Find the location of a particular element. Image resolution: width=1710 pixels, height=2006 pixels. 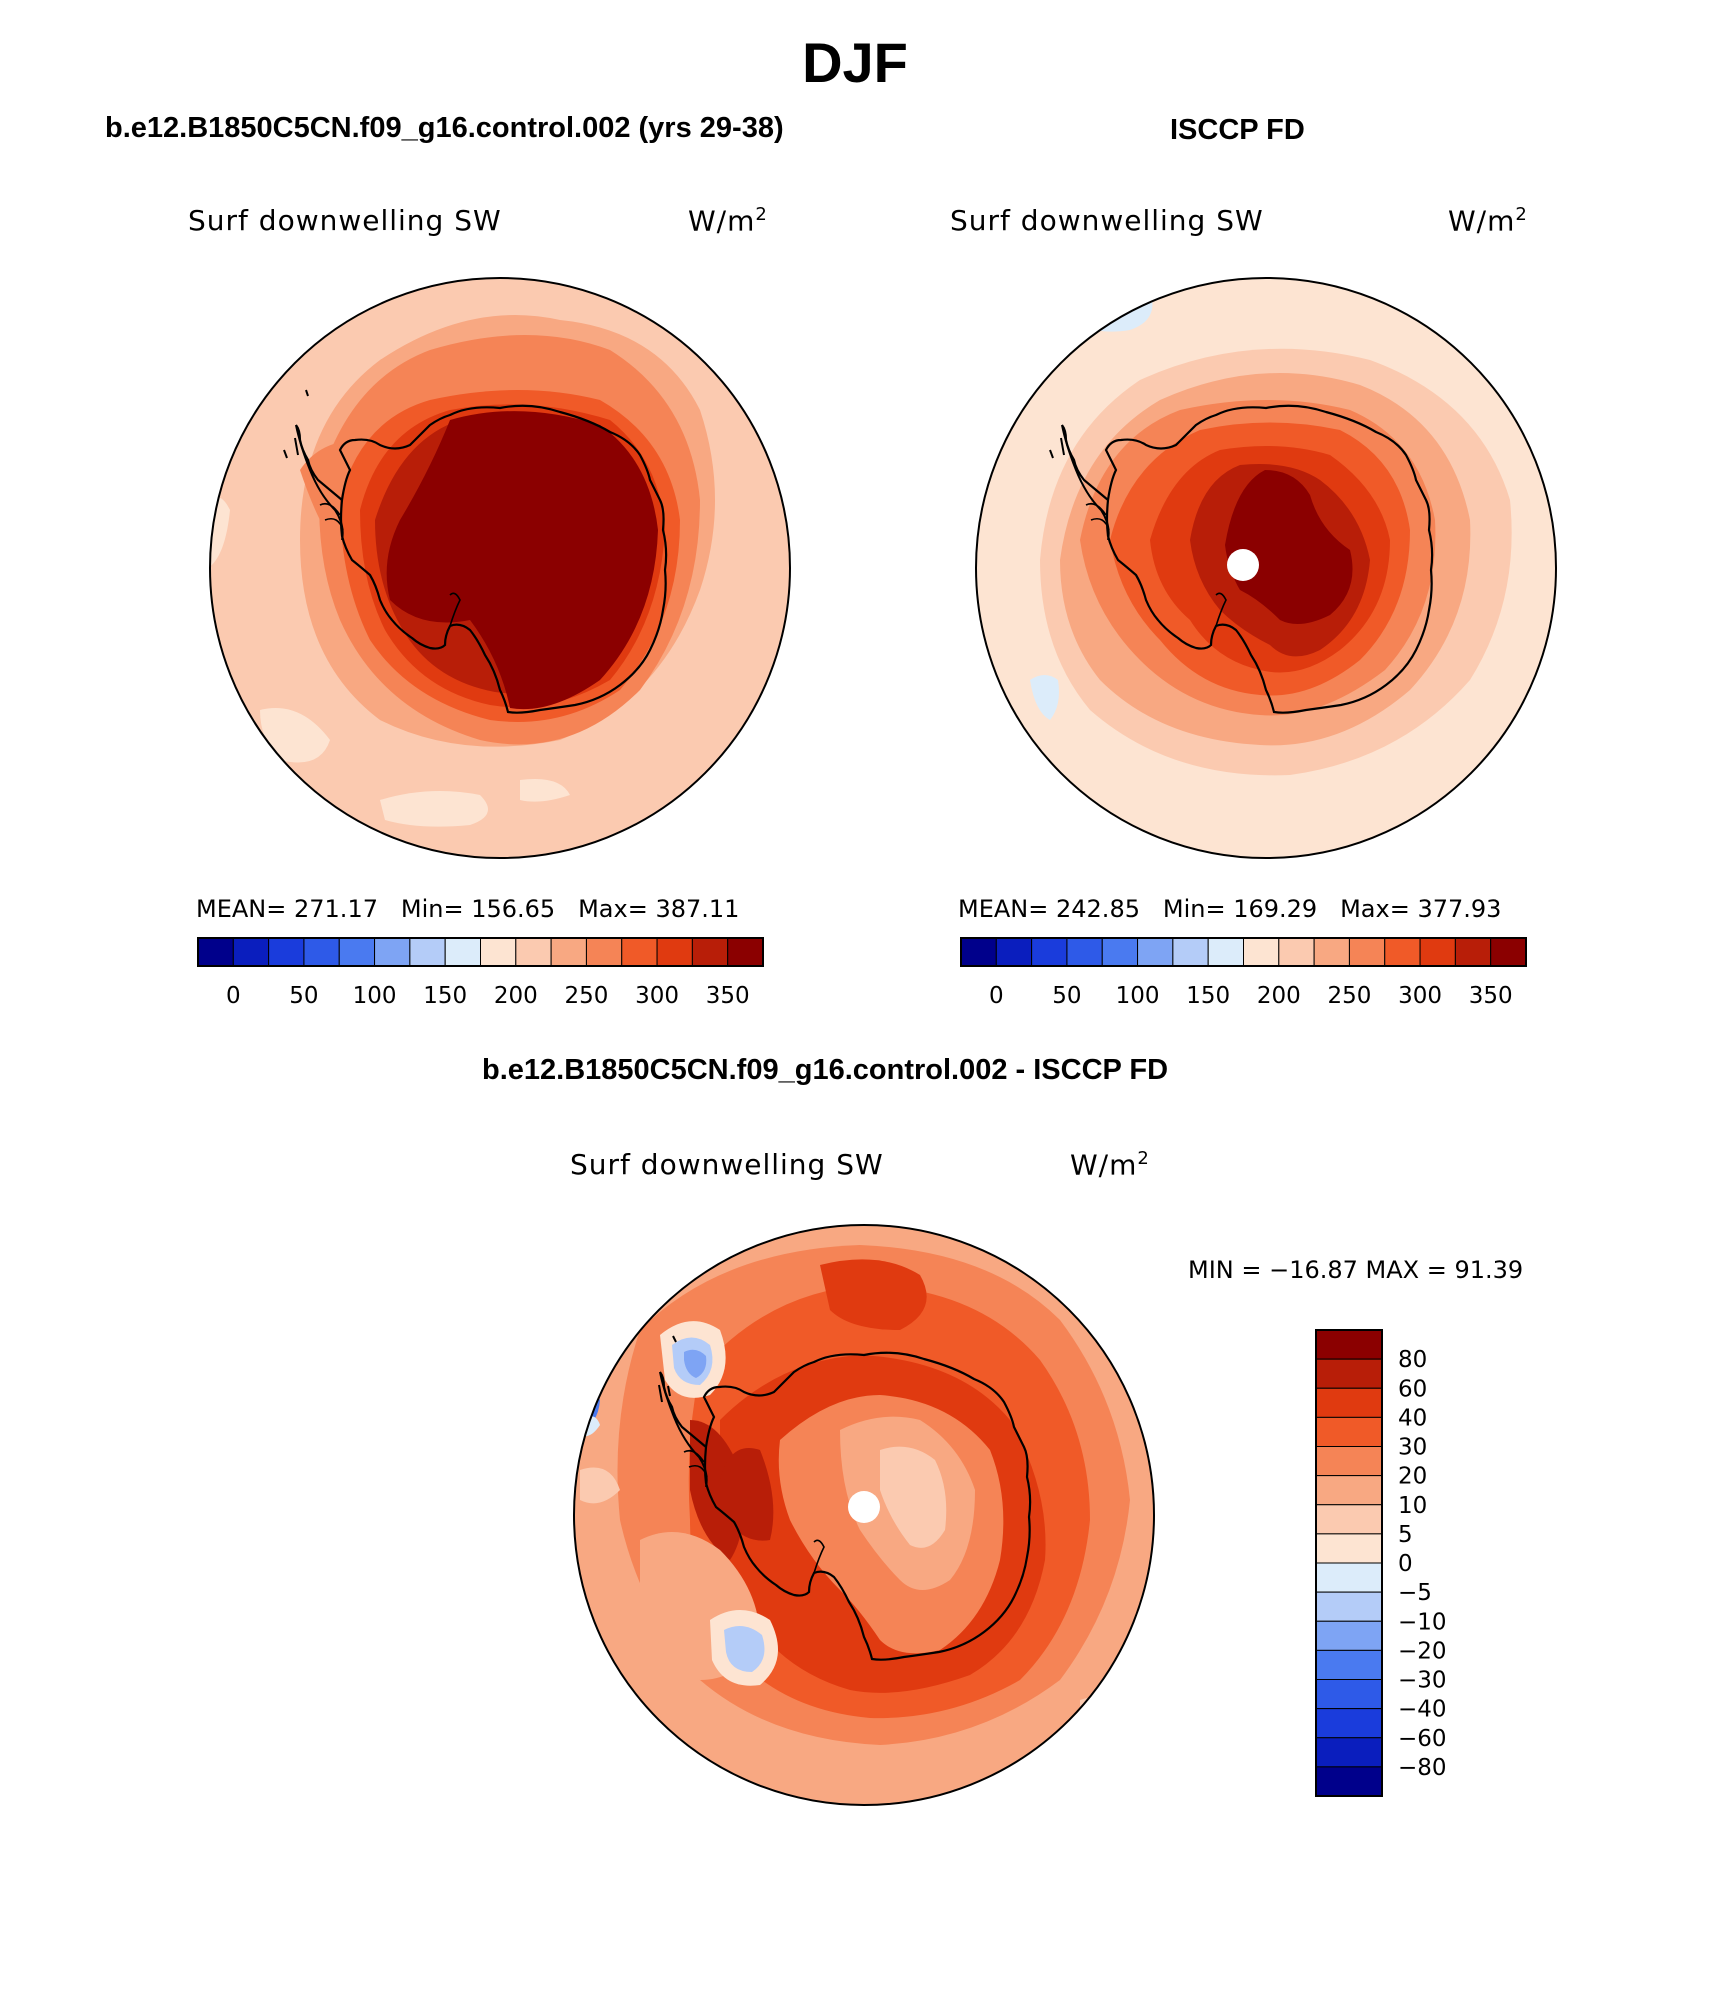

colorbar-difference-tick-label: −5 is located at coordinates (1415, 1593).